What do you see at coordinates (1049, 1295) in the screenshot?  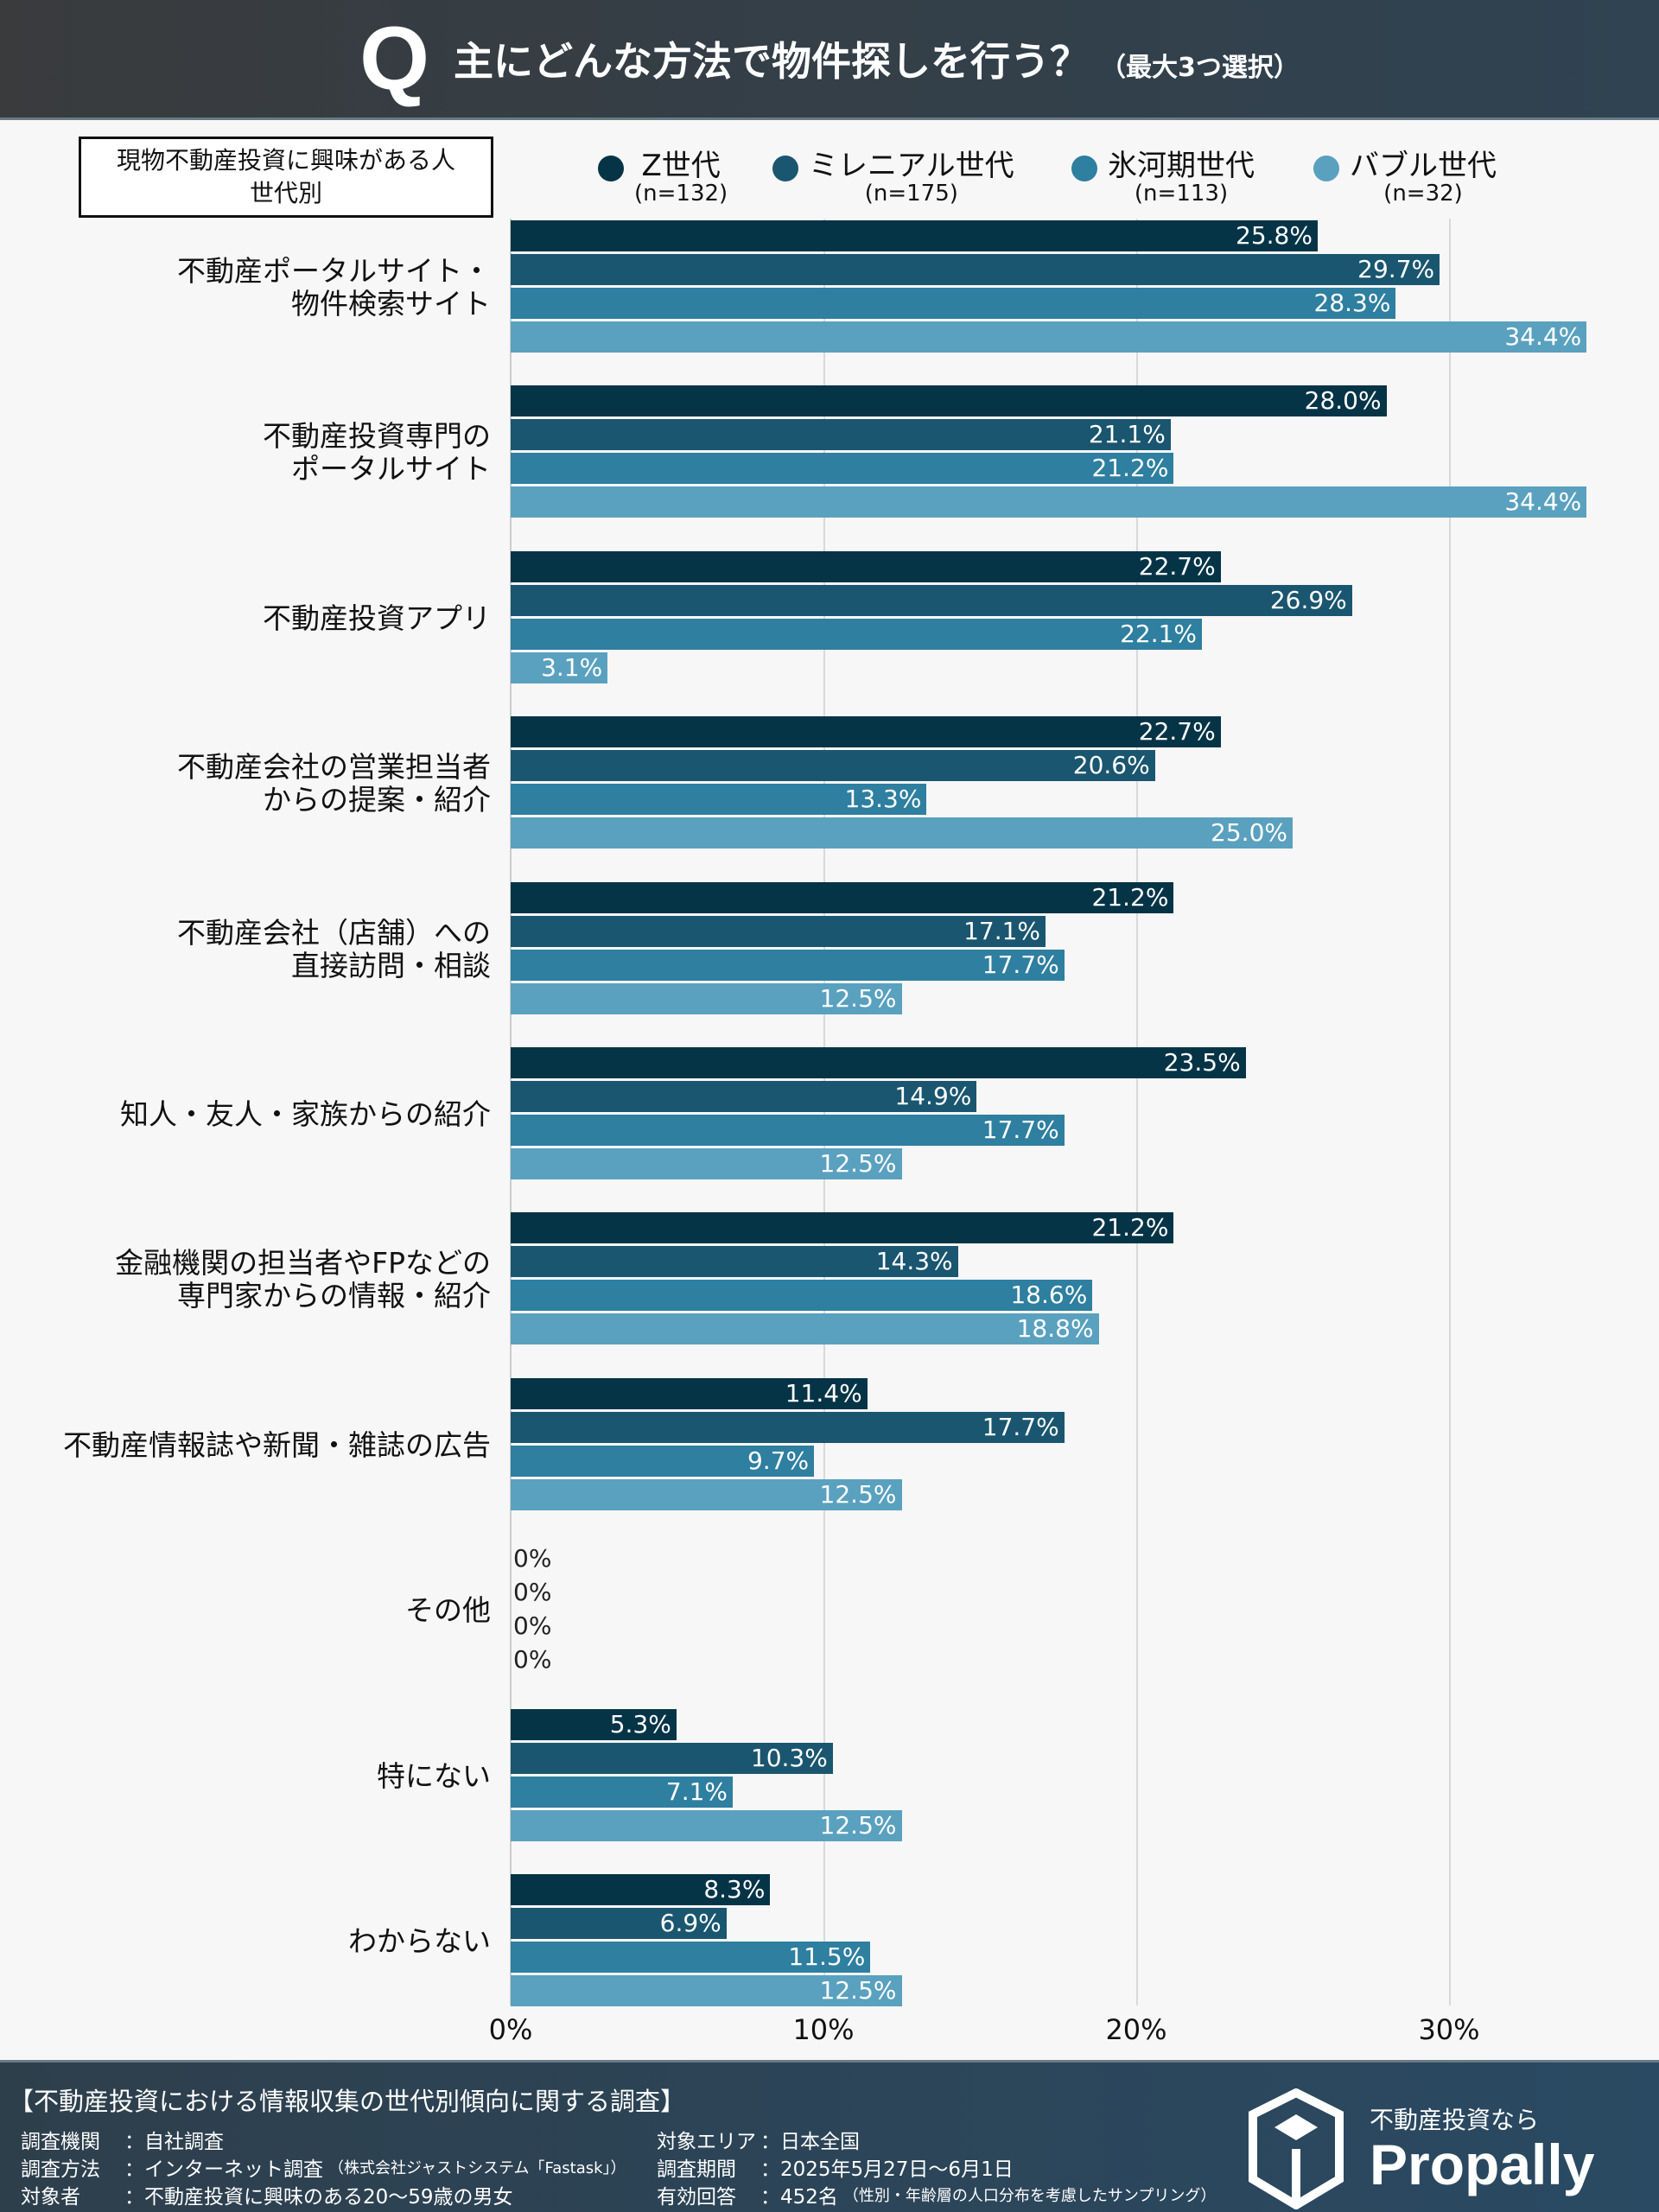 I see `bar-value-label: 18.6%` at bounding box center [1049, 1295].